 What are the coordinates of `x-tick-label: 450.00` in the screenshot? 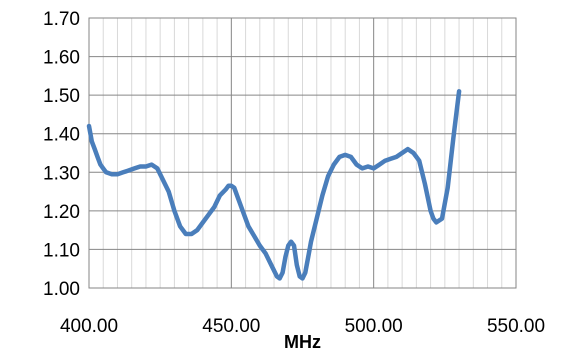 It's located at (231, 326).